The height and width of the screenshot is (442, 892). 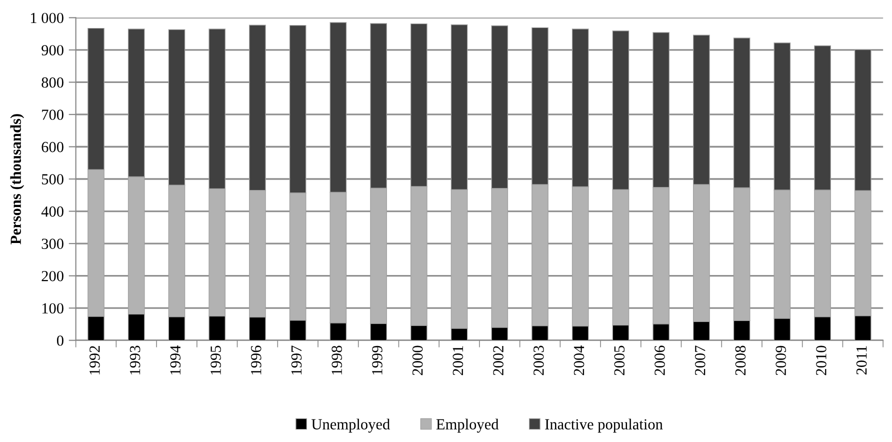 I want to click on y-tick-label: 500, so click(x=53, y=179).